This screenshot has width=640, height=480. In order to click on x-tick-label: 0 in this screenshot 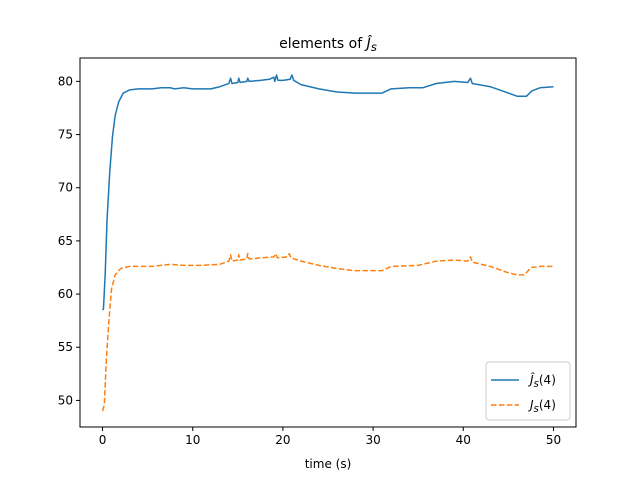, I will do `click(103, 440)`.